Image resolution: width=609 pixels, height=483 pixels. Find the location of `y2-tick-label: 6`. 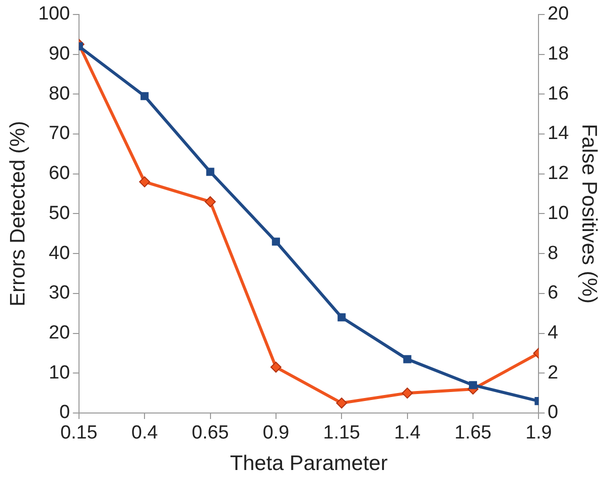

y2-tick-label: 6 is located at coordinates (553, 293).